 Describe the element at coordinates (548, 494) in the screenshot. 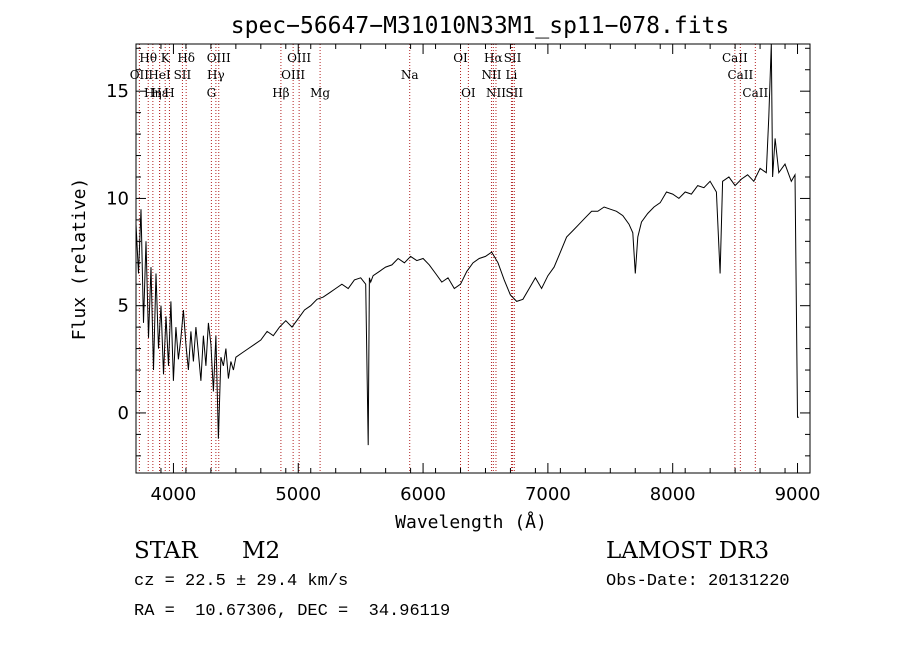

I see `x-tick-label: 7000` at that location.